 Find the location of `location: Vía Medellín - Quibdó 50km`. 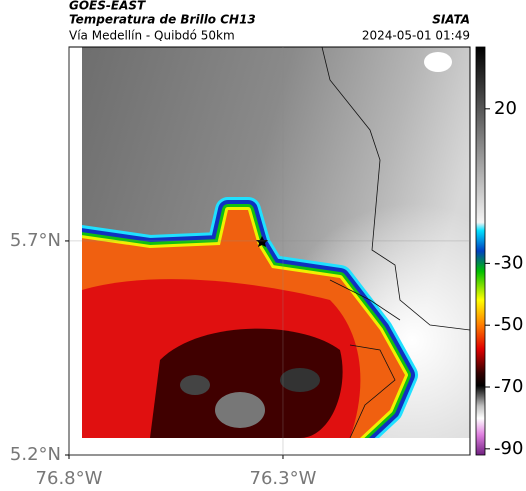

location: Vía Medellín - Quibdó 50km is located at coordinates (152, 36).